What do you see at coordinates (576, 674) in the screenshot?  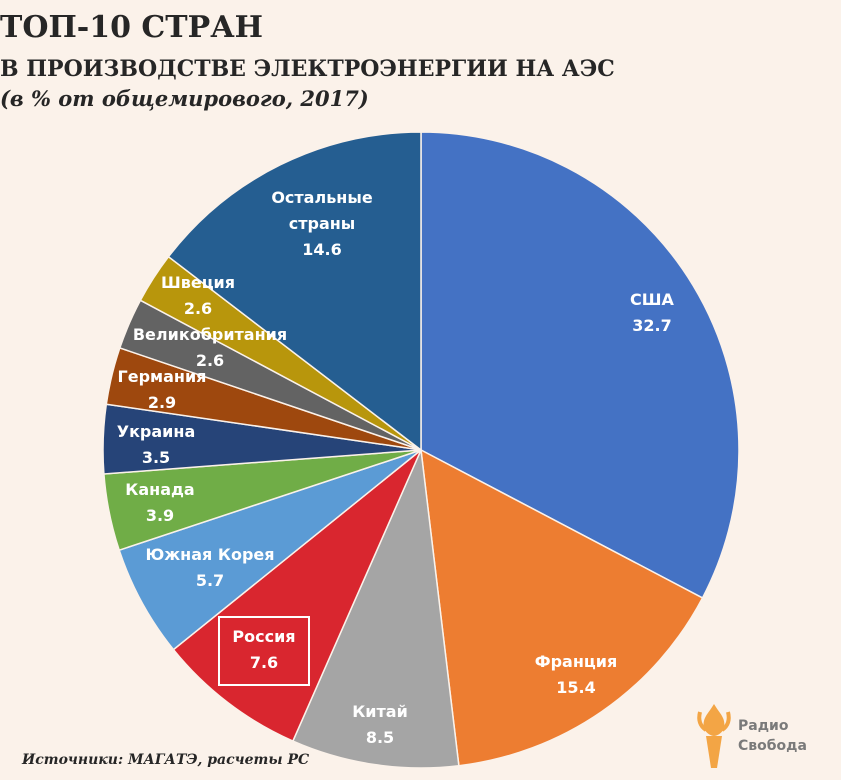 I see `slice-label: Франция 15.4` at bounding box center [576, 674].